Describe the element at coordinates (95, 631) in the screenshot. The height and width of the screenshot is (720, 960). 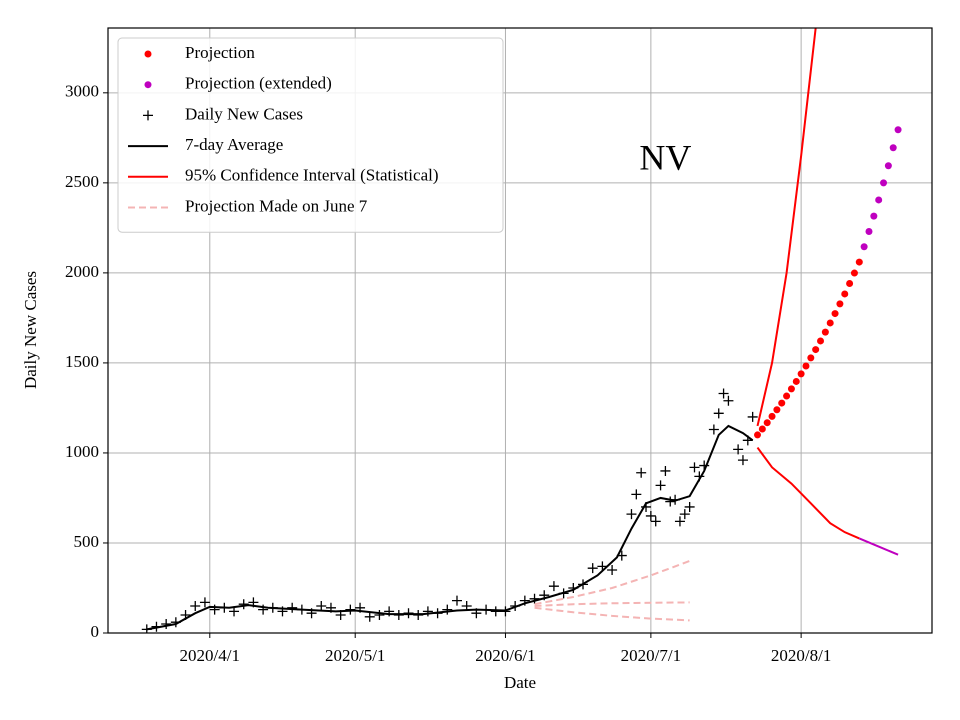
I see `y-tick-label: 0` at that location.